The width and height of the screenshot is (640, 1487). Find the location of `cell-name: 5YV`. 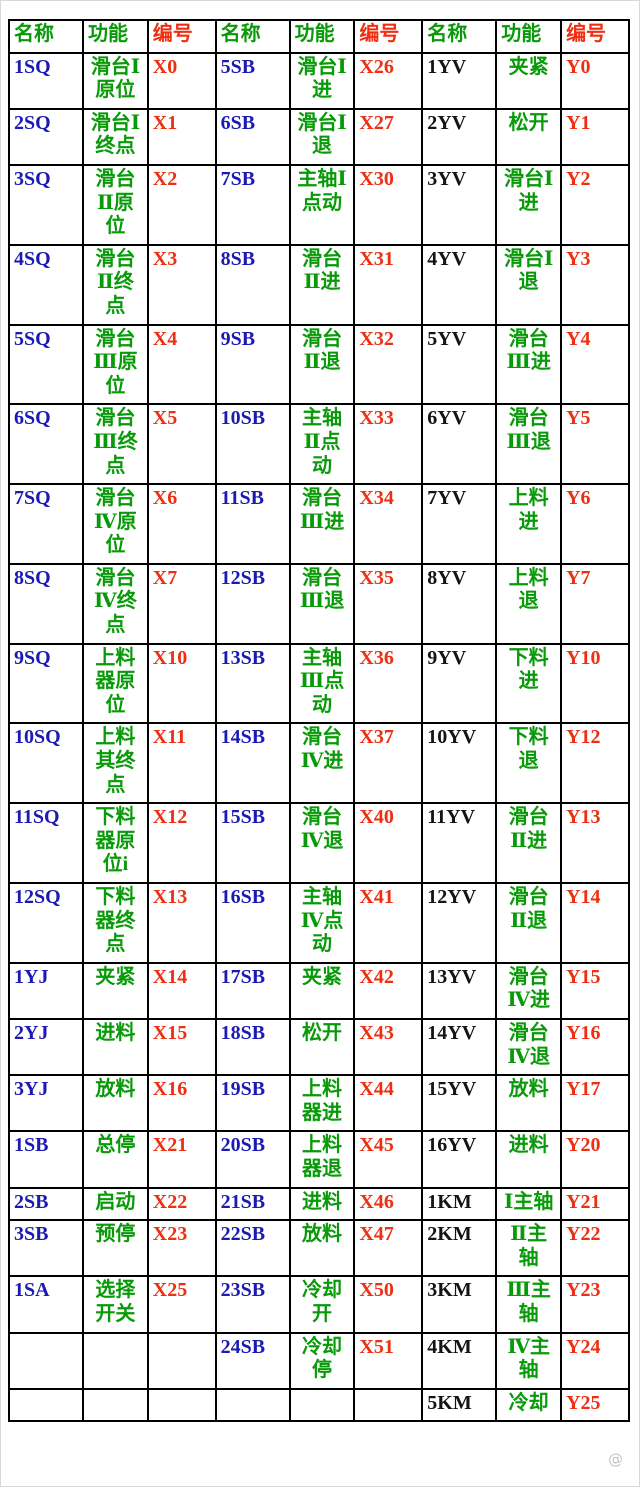

cell-name: 5YV is located at coordinates (459, 364).